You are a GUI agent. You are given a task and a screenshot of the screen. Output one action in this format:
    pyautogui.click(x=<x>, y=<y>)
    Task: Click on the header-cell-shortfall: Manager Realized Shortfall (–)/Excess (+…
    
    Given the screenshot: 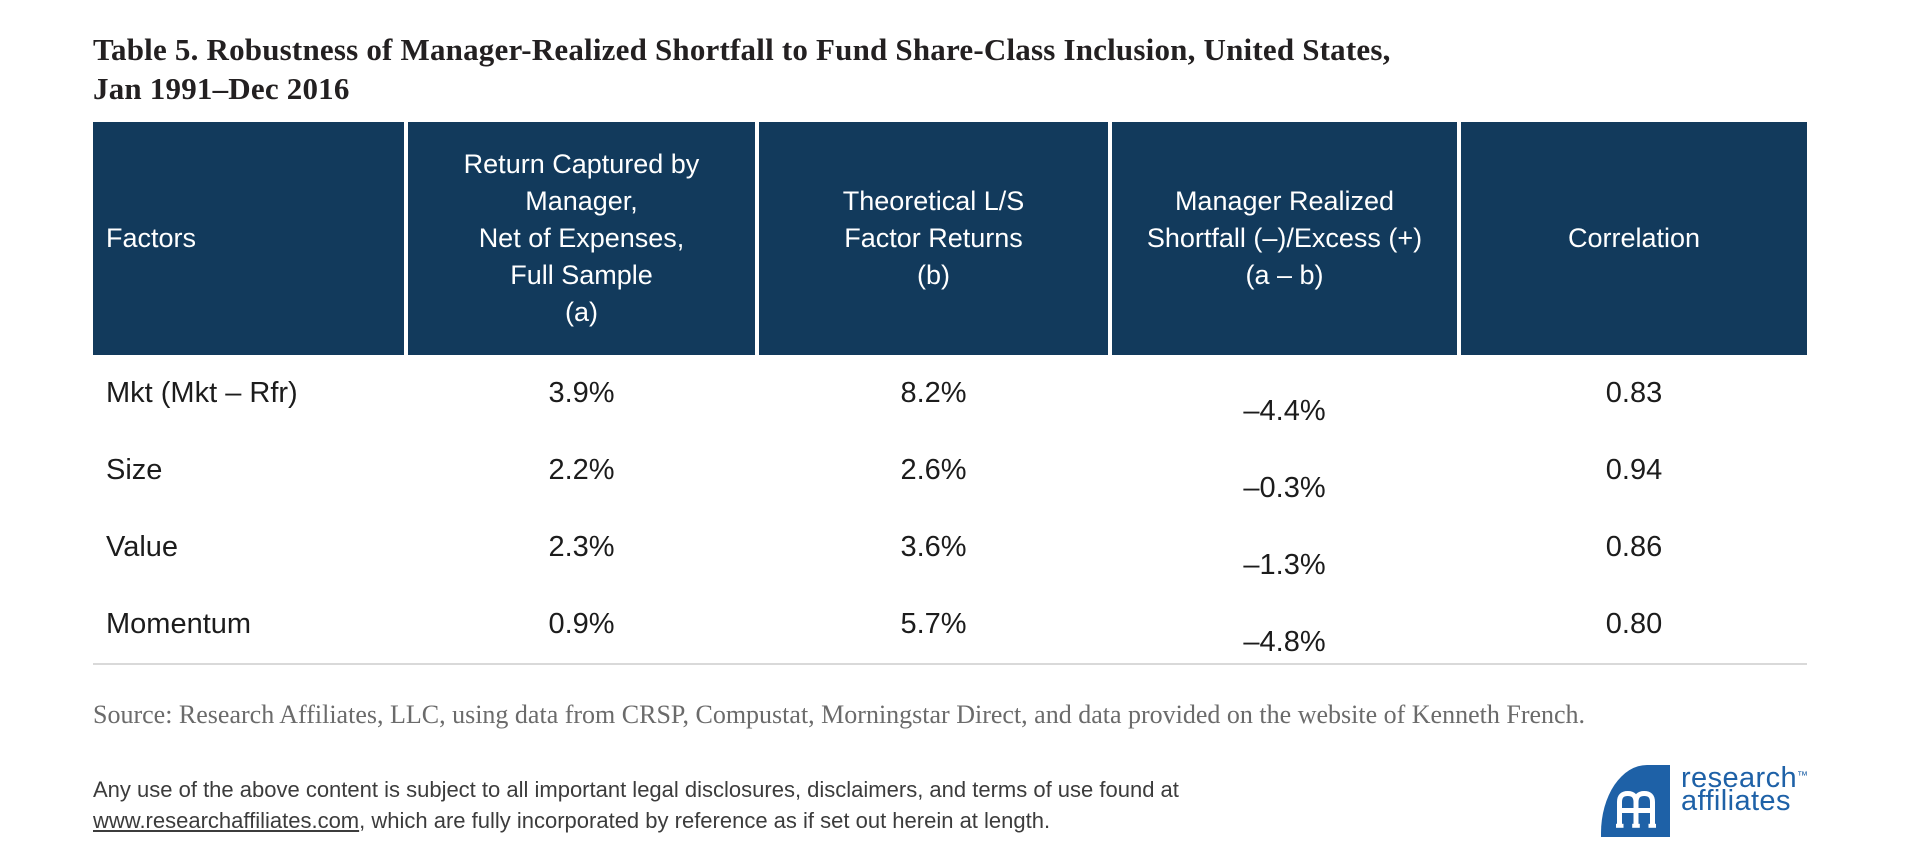 What is the action you would take?
    pyautogui.click(x=1284, y=238)
    